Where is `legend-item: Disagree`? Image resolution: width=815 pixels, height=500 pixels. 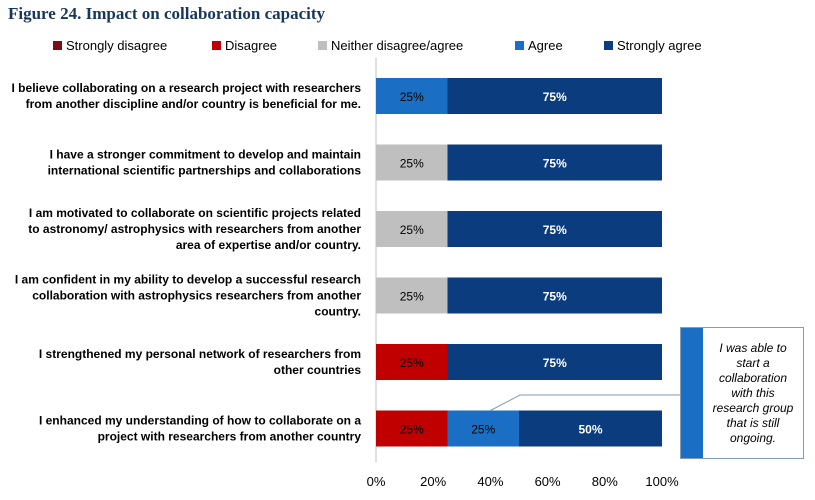 legend-item: Disagree is located at coordinates (244, 45).